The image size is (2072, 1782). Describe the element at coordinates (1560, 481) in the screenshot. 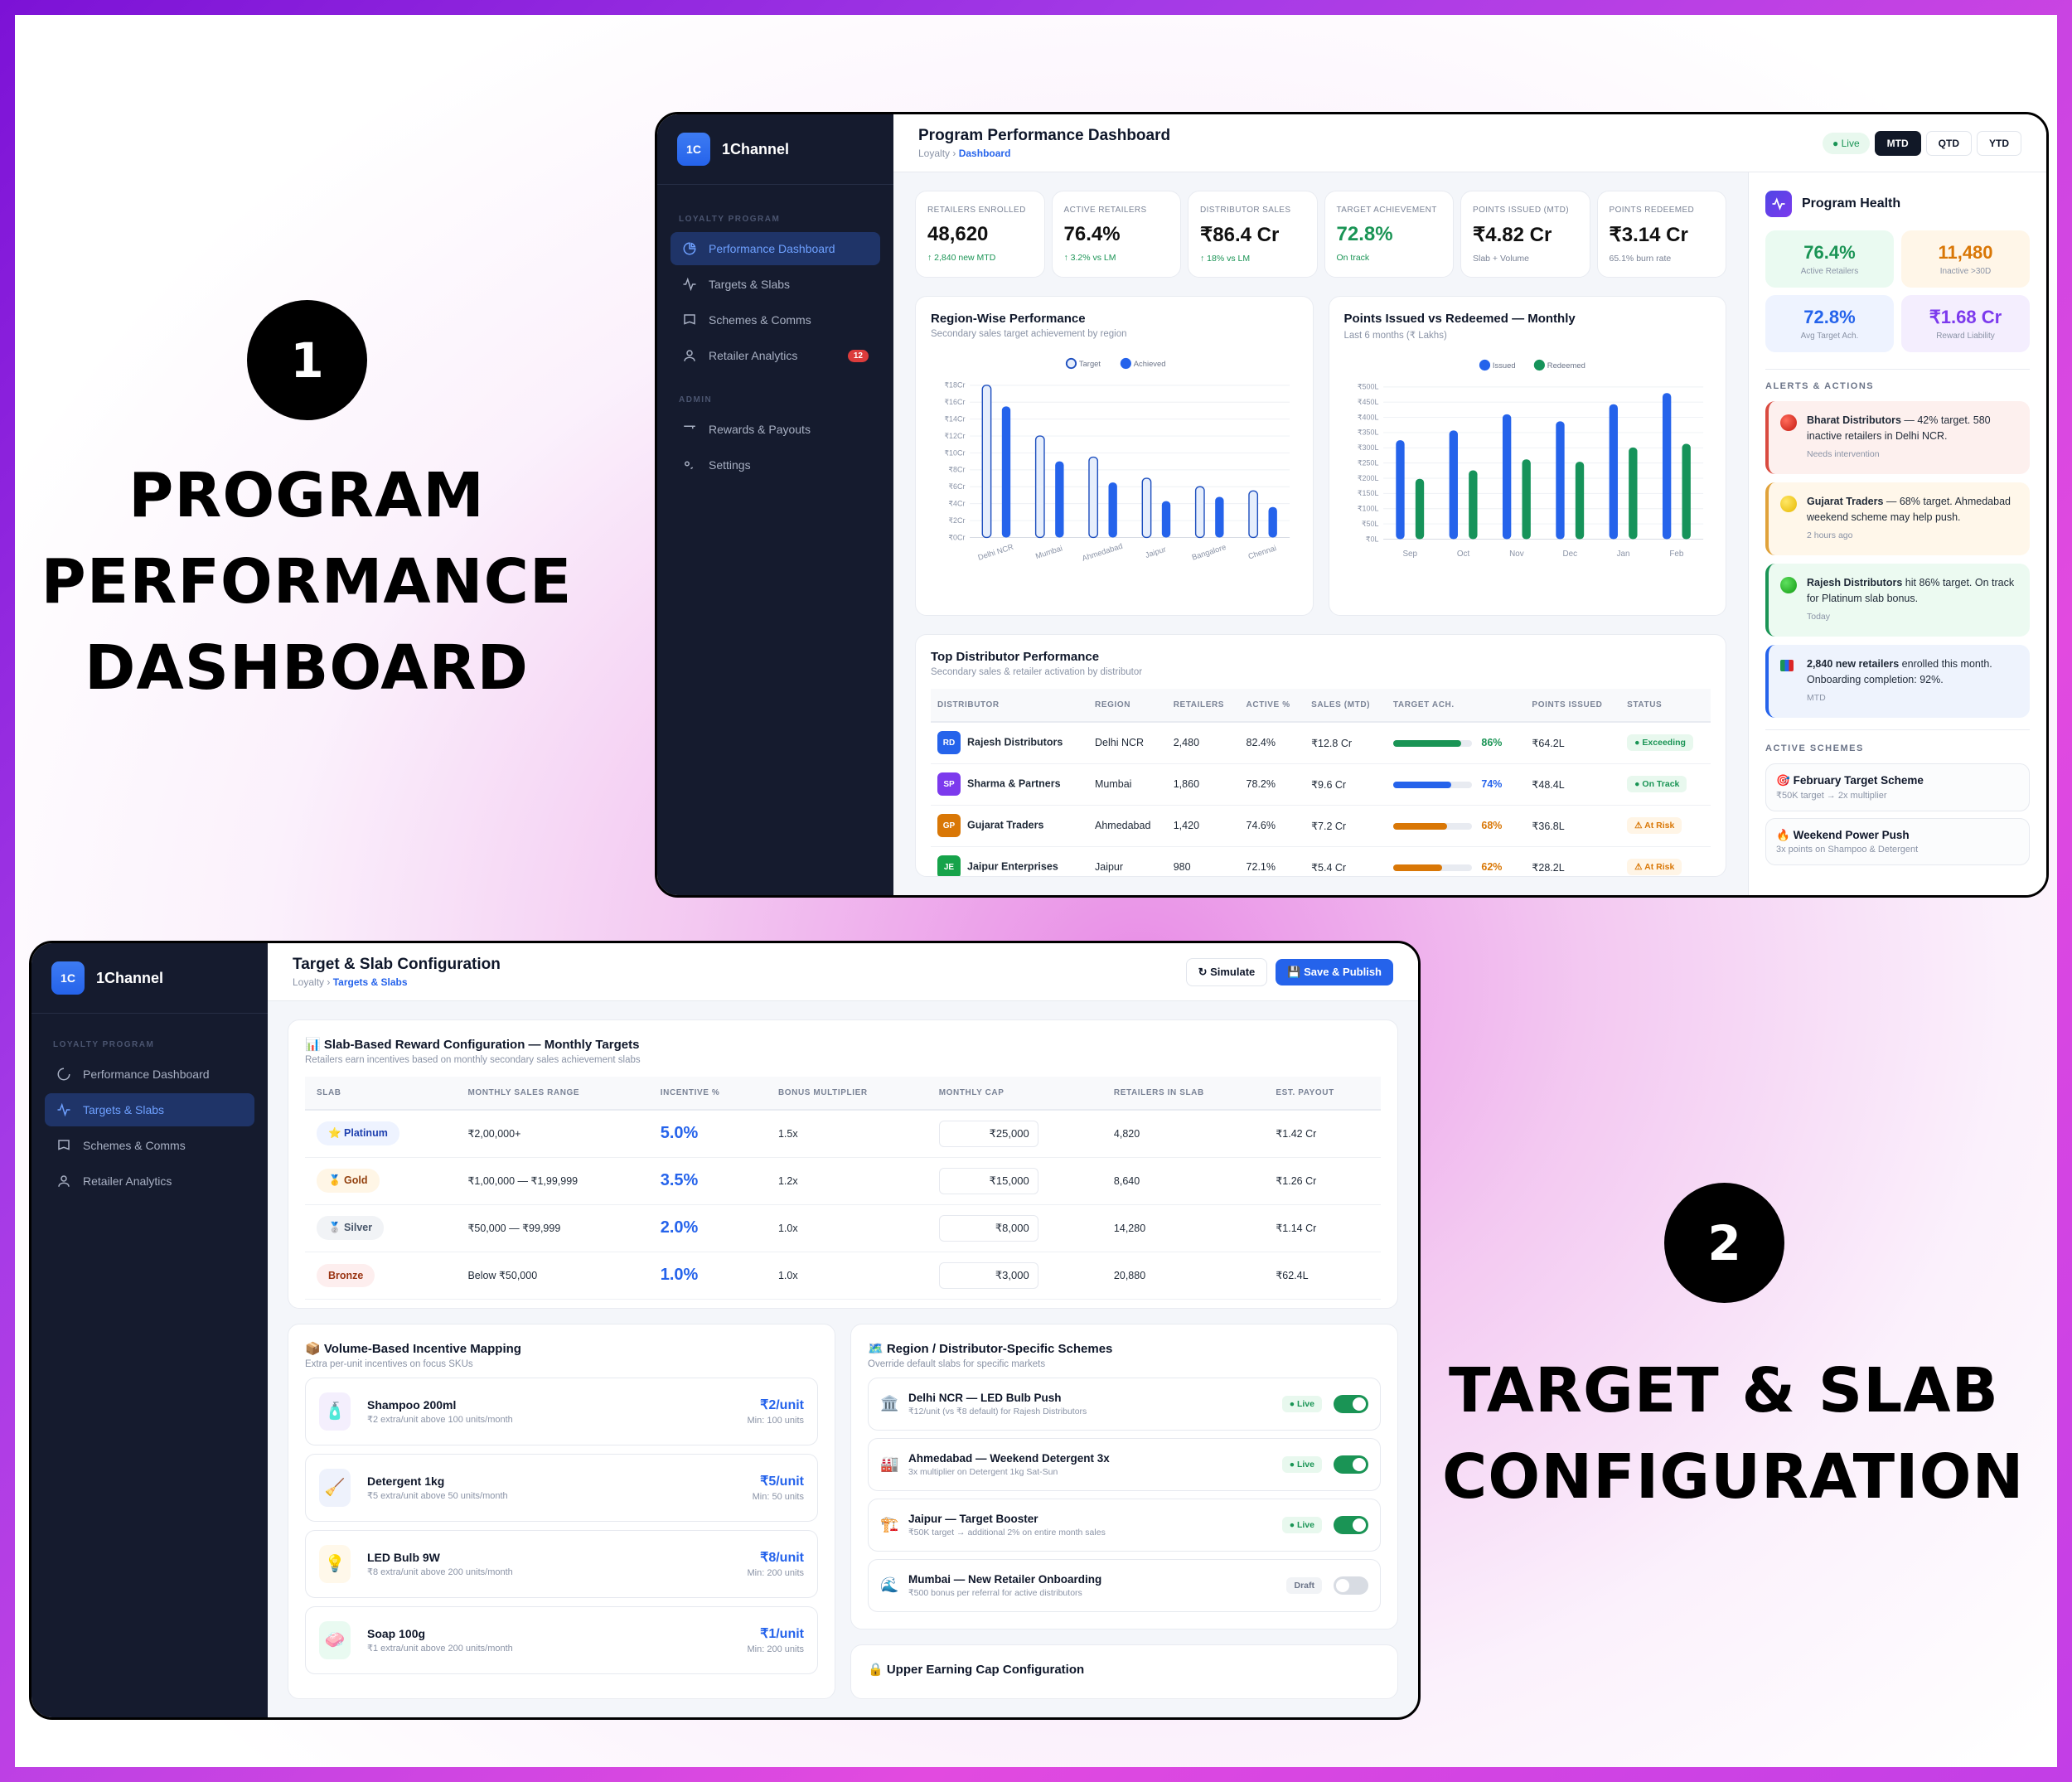

I see `bar: Issued: 387` at that location.